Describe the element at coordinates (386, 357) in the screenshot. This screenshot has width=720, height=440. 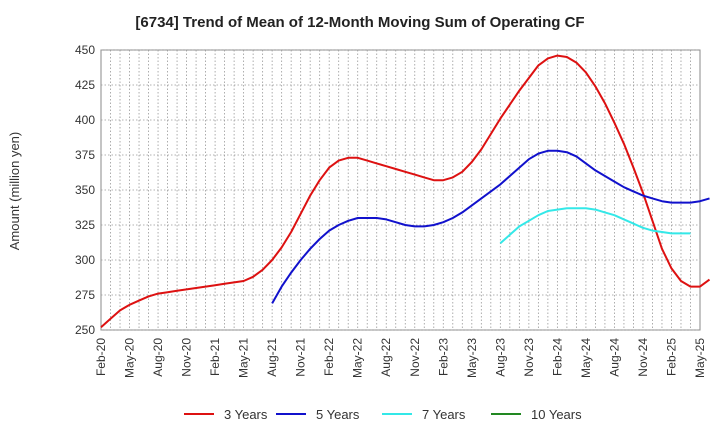
I see `x-tick-label: Aug-22` at that location.